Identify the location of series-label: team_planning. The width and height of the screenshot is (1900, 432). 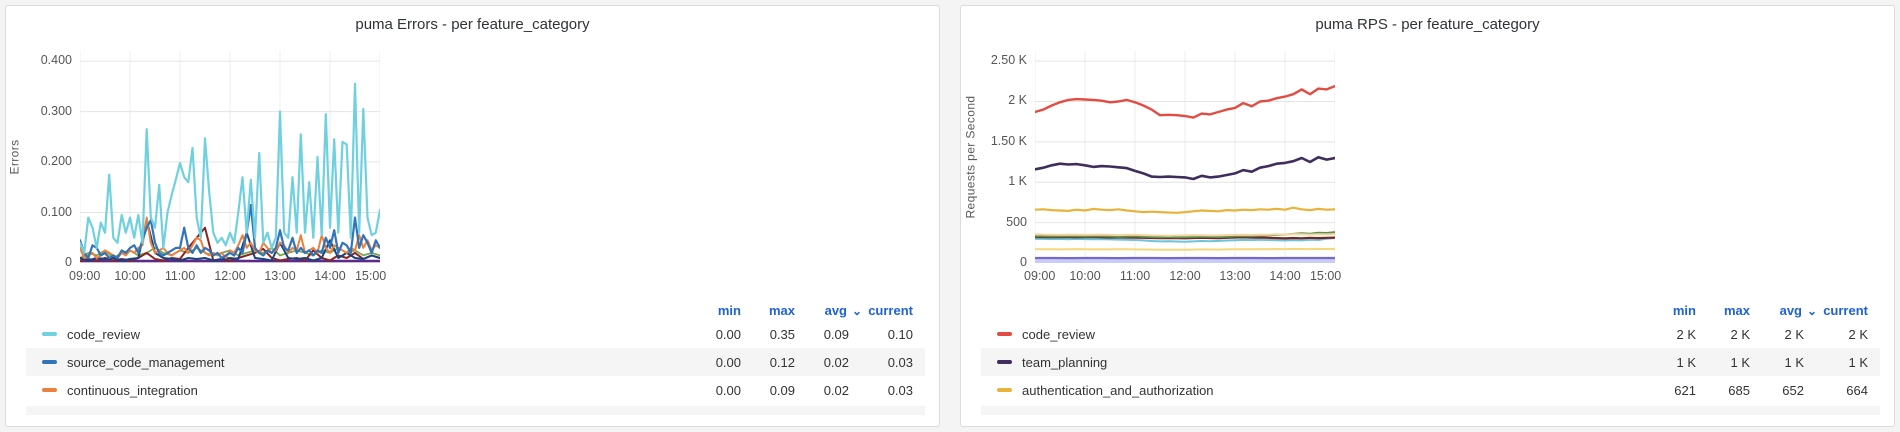
(1065, 362).